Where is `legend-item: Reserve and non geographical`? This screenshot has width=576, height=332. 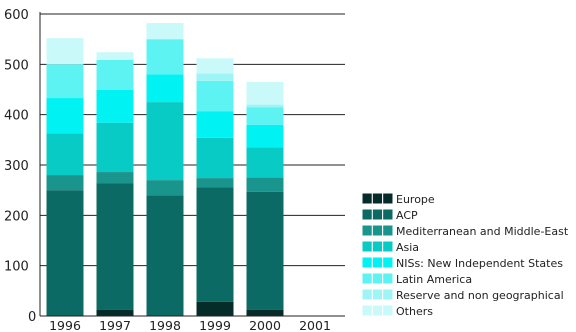 legend-item: Reserve and non geographical is located at coordinates (462, 295).